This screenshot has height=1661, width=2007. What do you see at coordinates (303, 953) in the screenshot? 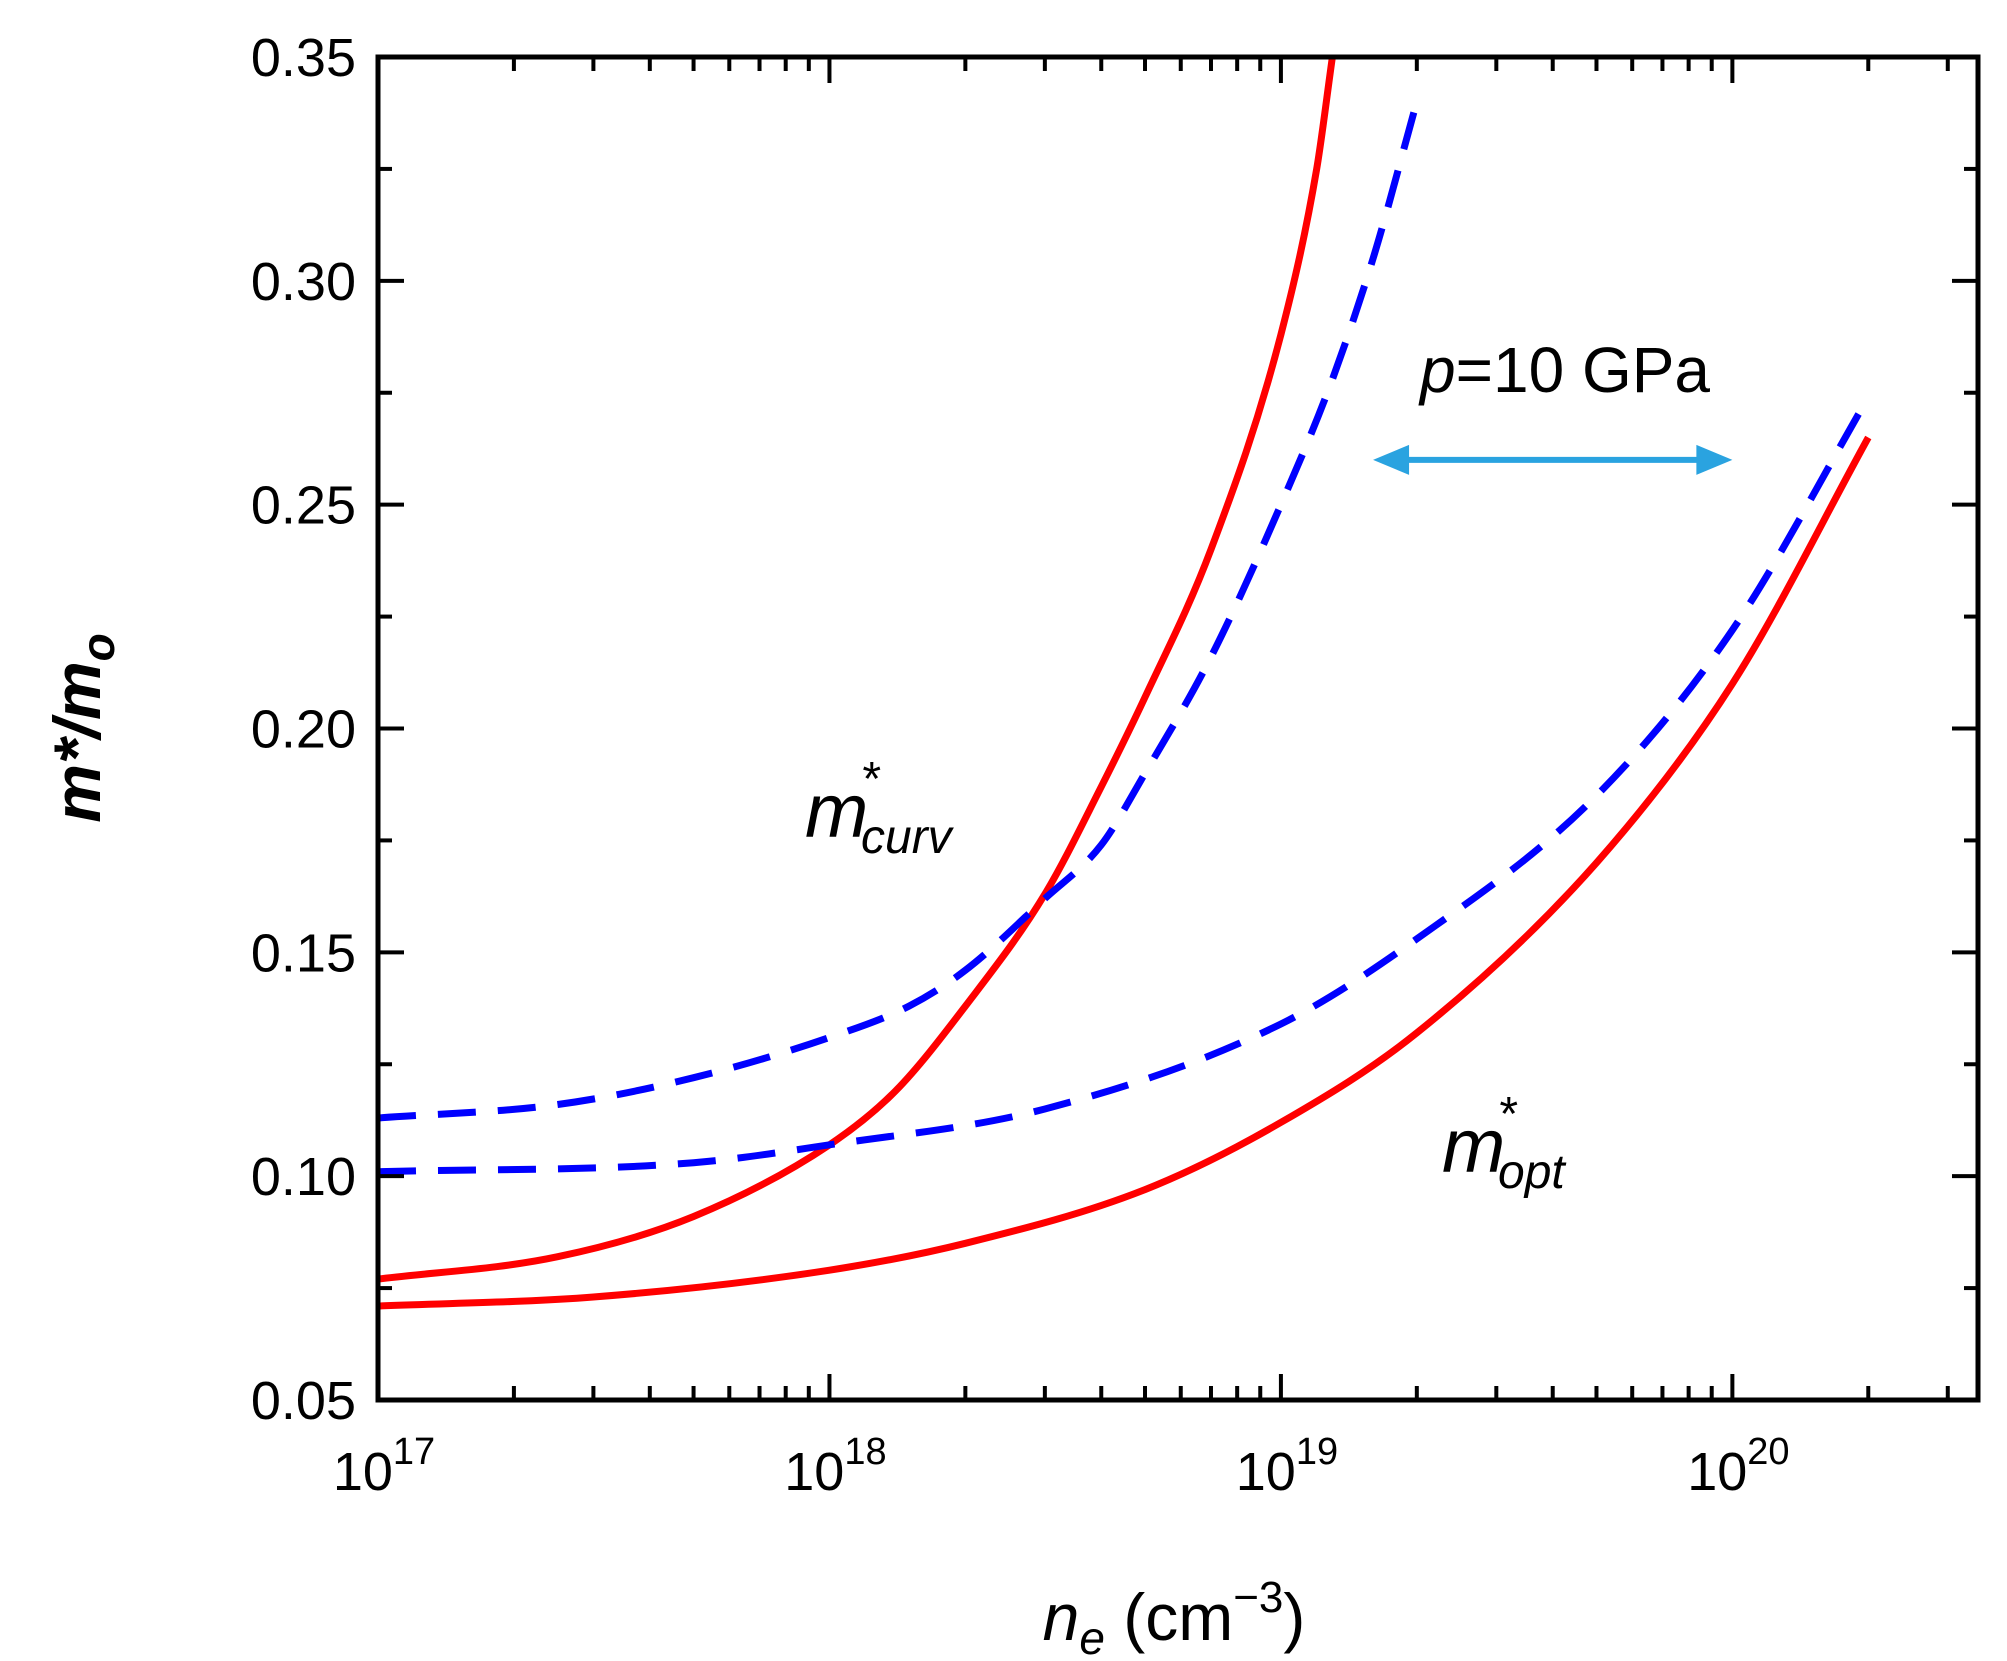
I see `y-tick-label: 0.15` at bounding box center [303, 953].